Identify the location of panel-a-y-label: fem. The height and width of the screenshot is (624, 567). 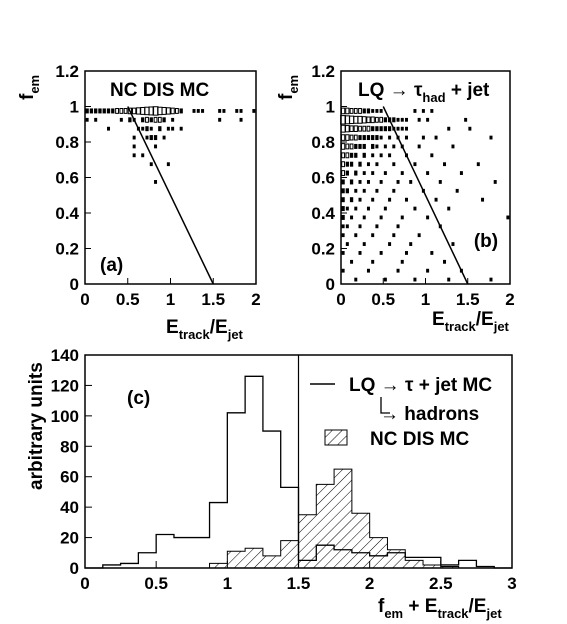
(29, 87).